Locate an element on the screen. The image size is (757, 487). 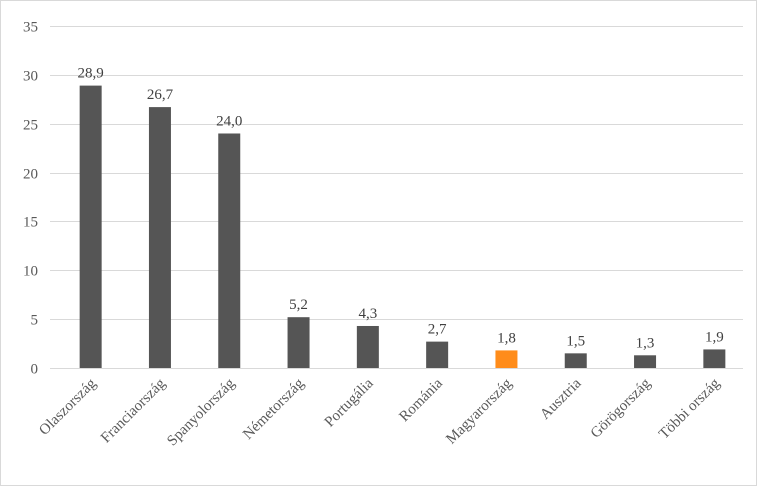
y-tick-label: 10 is located at coordinates (30, 272).